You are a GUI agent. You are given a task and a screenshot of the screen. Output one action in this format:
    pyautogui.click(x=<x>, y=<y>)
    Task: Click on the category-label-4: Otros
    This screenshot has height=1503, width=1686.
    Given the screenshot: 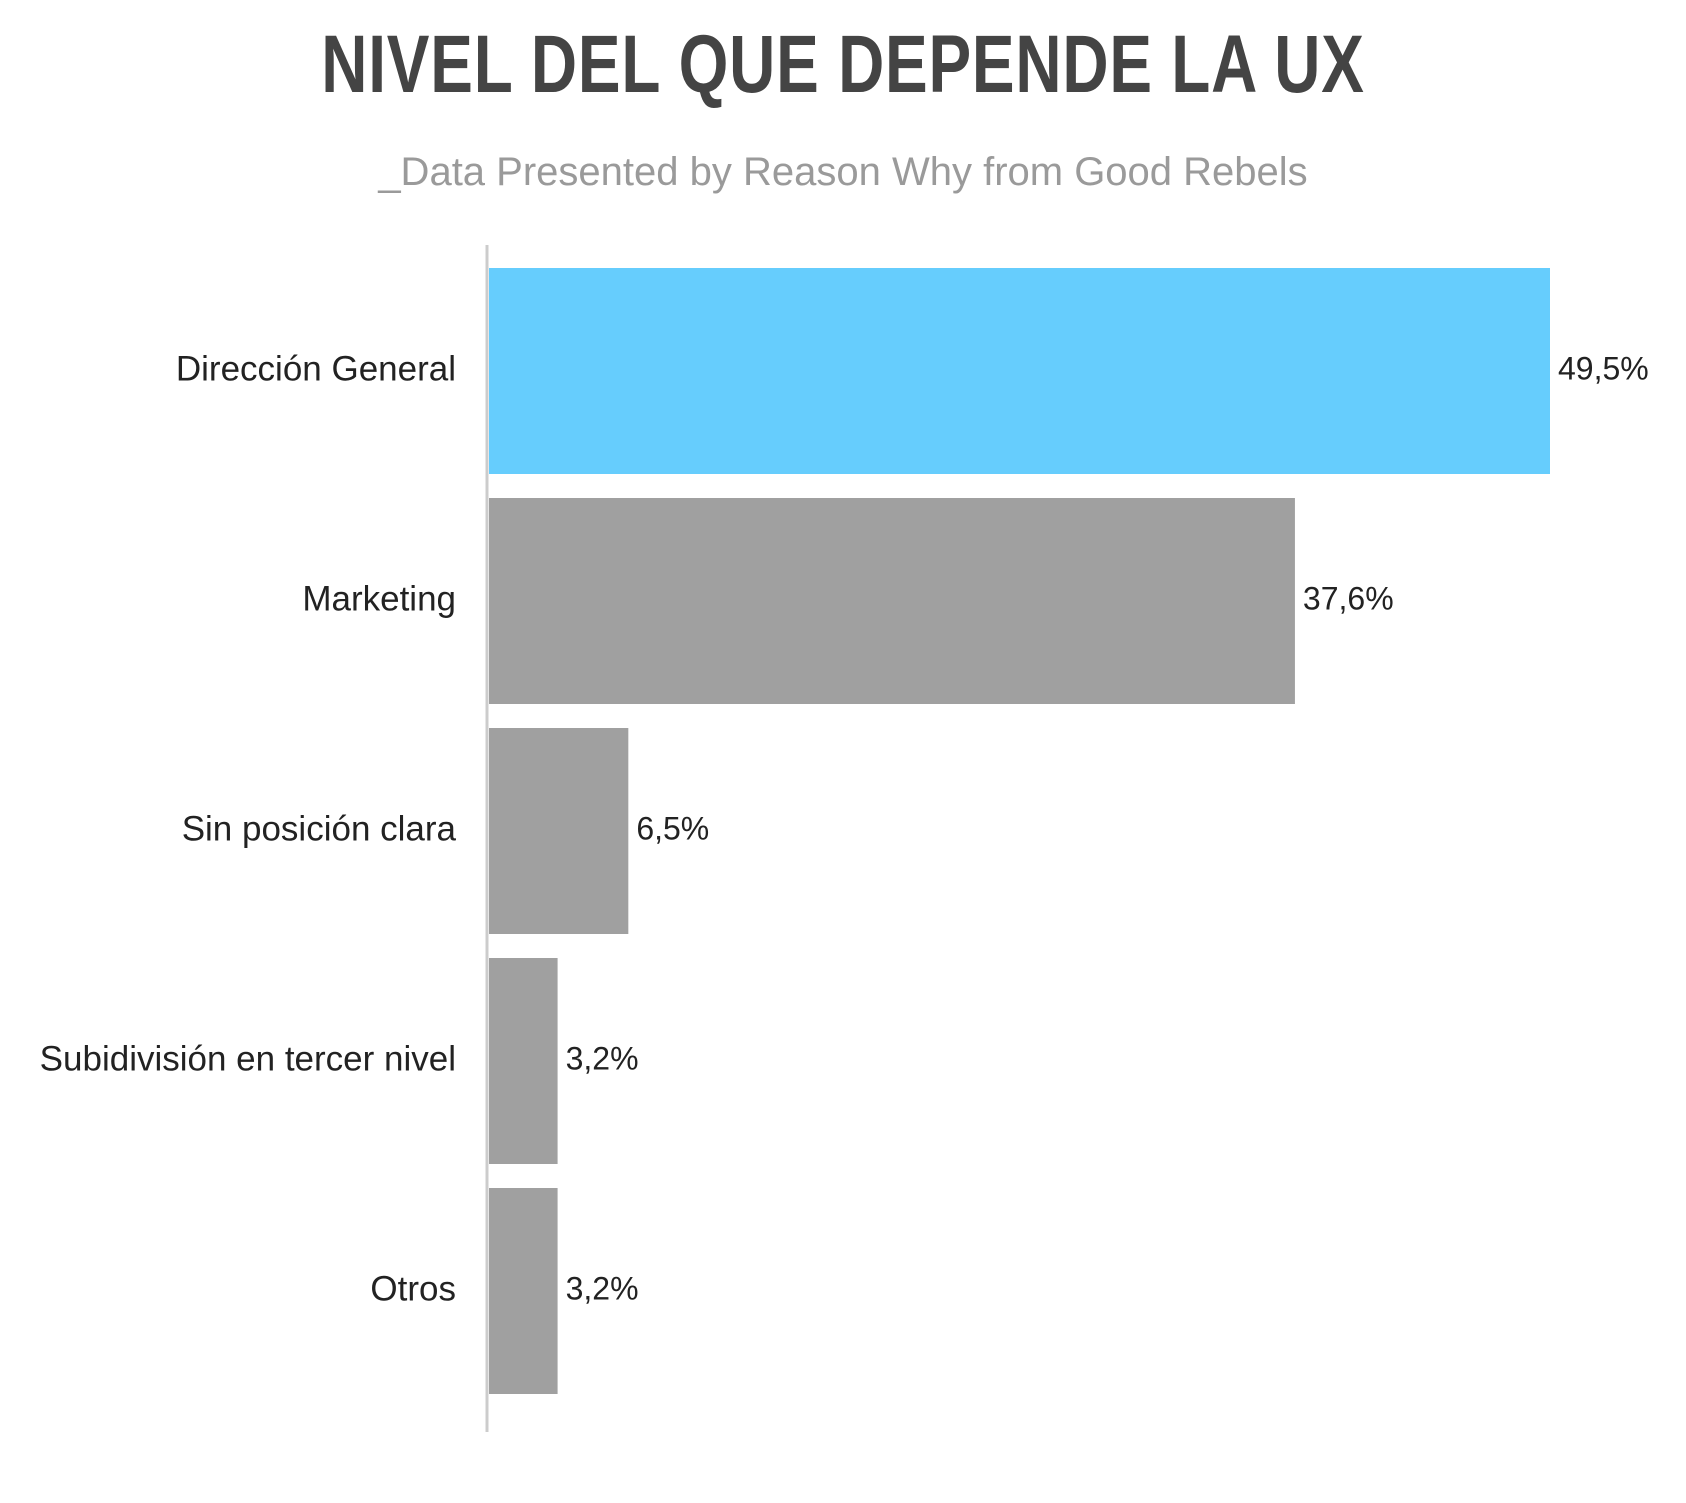 What is the action you would take?
    pyautogui.click(x=413, y=1288)
    